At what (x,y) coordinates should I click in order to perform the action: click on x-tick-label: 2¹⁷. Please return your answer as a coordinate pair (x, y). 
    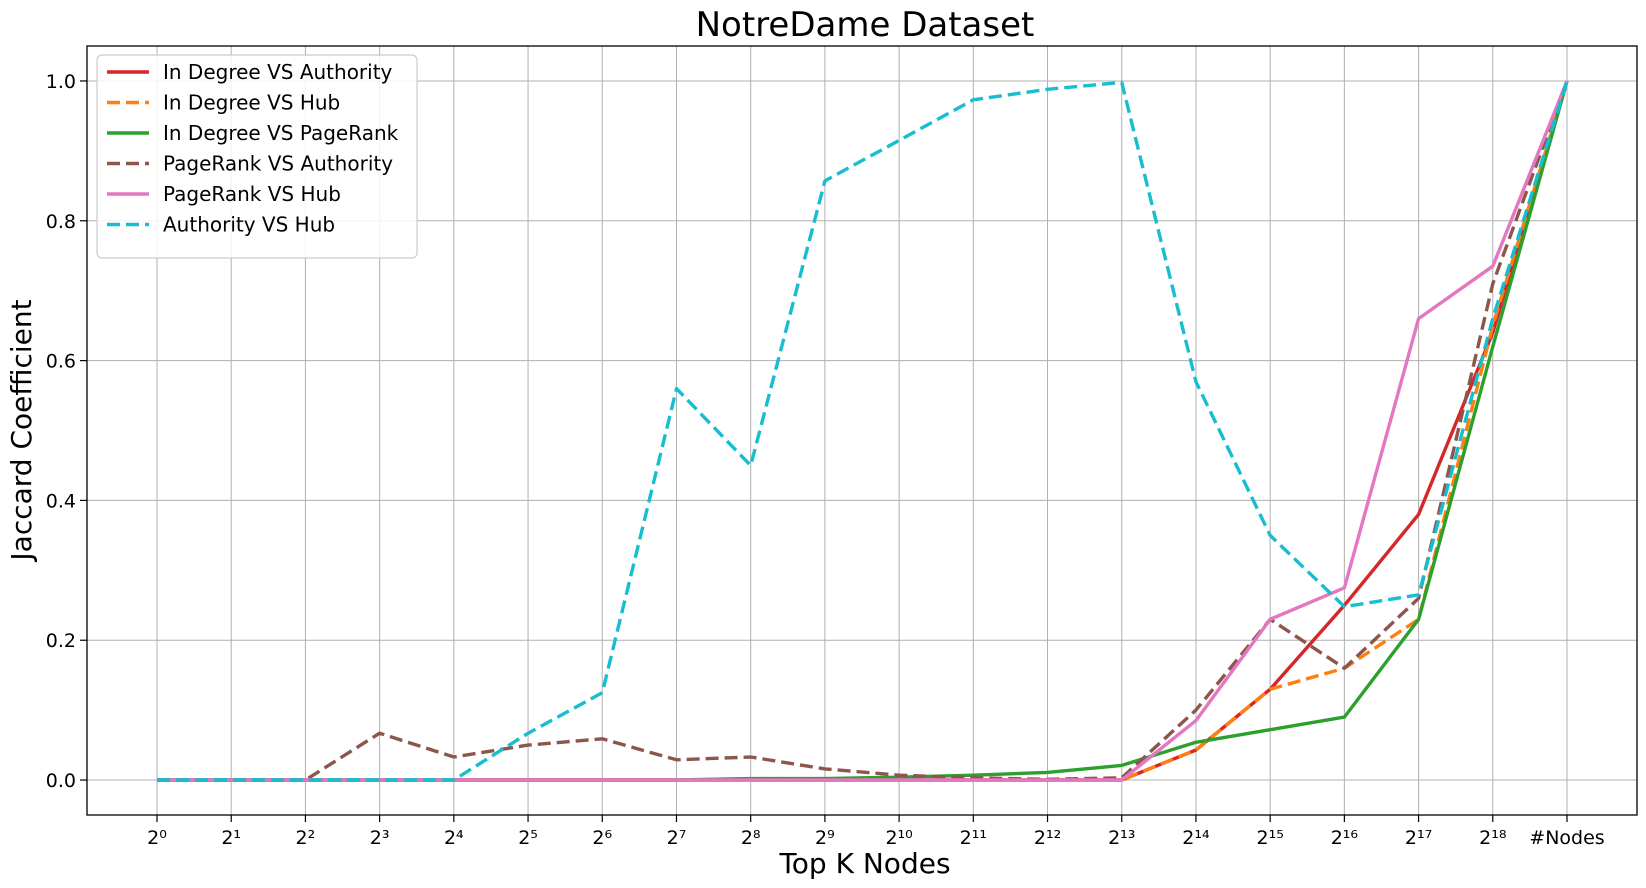
    Looking at the image, I should click on (1418, 838).